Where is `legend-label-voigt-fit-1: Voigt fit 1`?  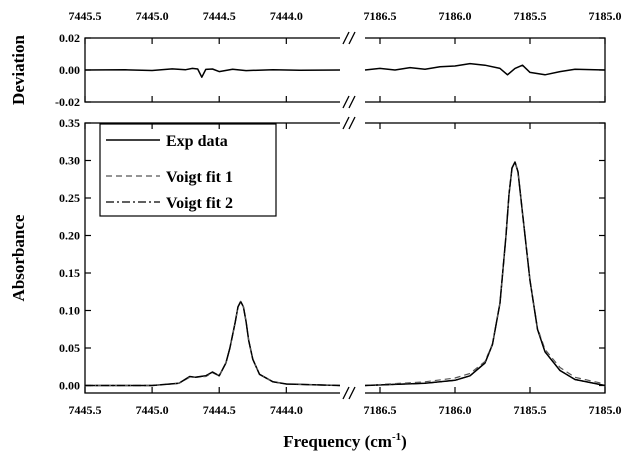
legend-label-voigt-fit-1: Voigt fit 1 is located at coordinates (199, 177).